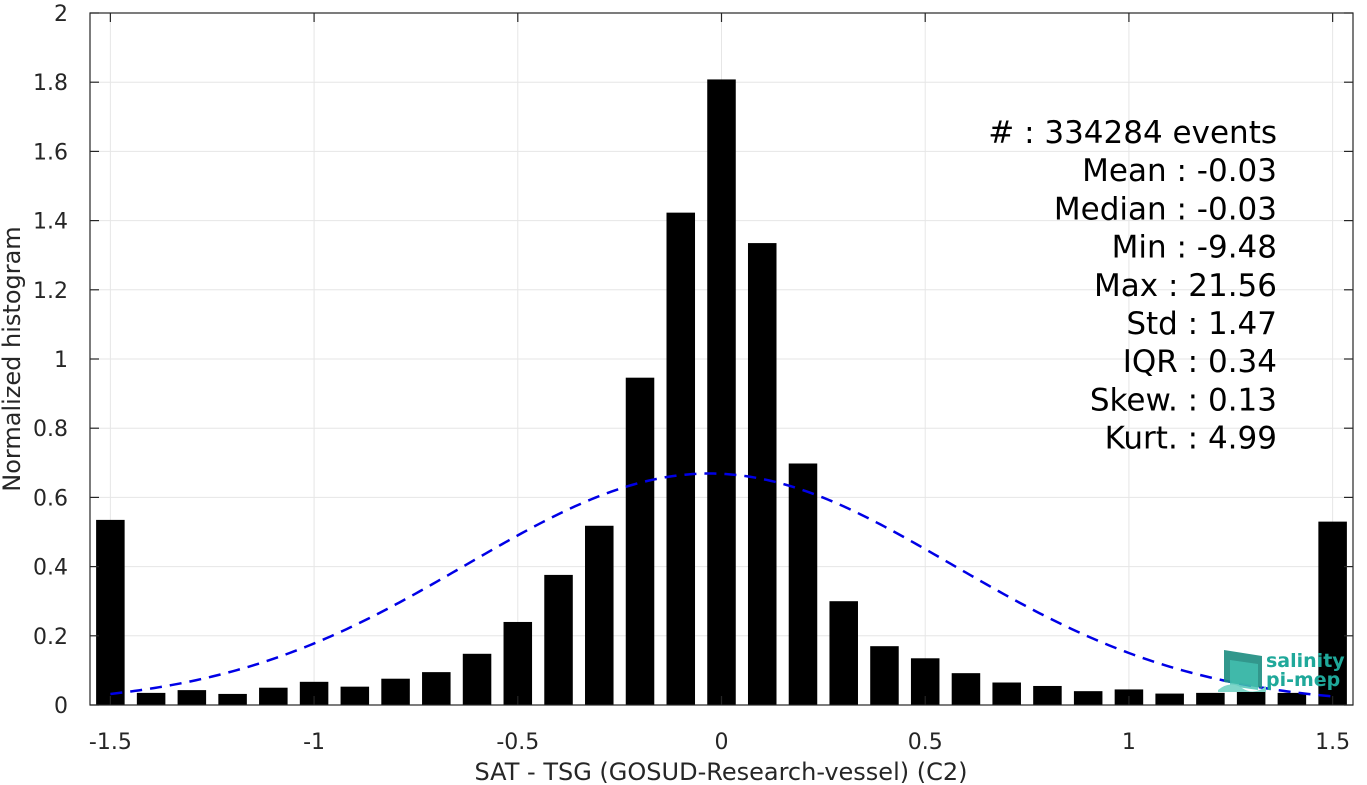 The height and width of the screenshot is (785, 1367). I want to click on stat-line: Median : -0.03, so click(1165, 209).